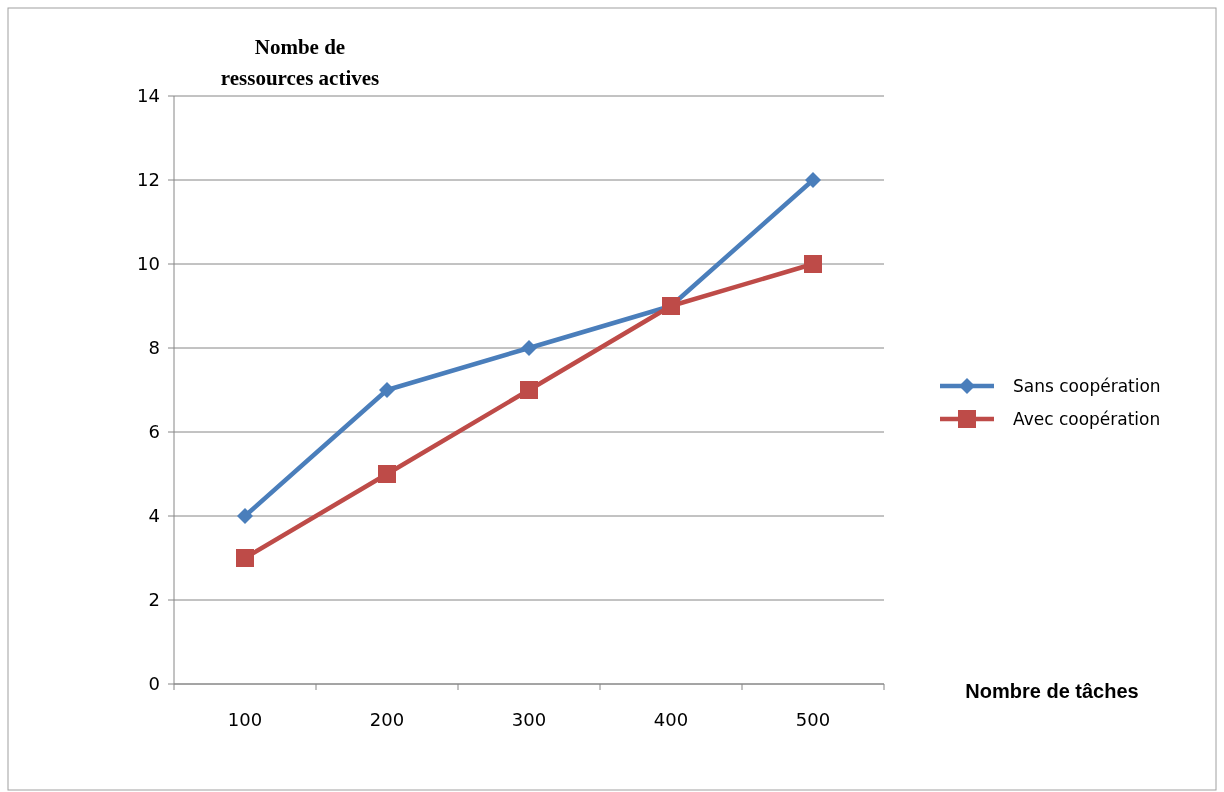 This screenshot has height=792, width=1224. I want to click on x-tick-label: 100, so click(245, 719).